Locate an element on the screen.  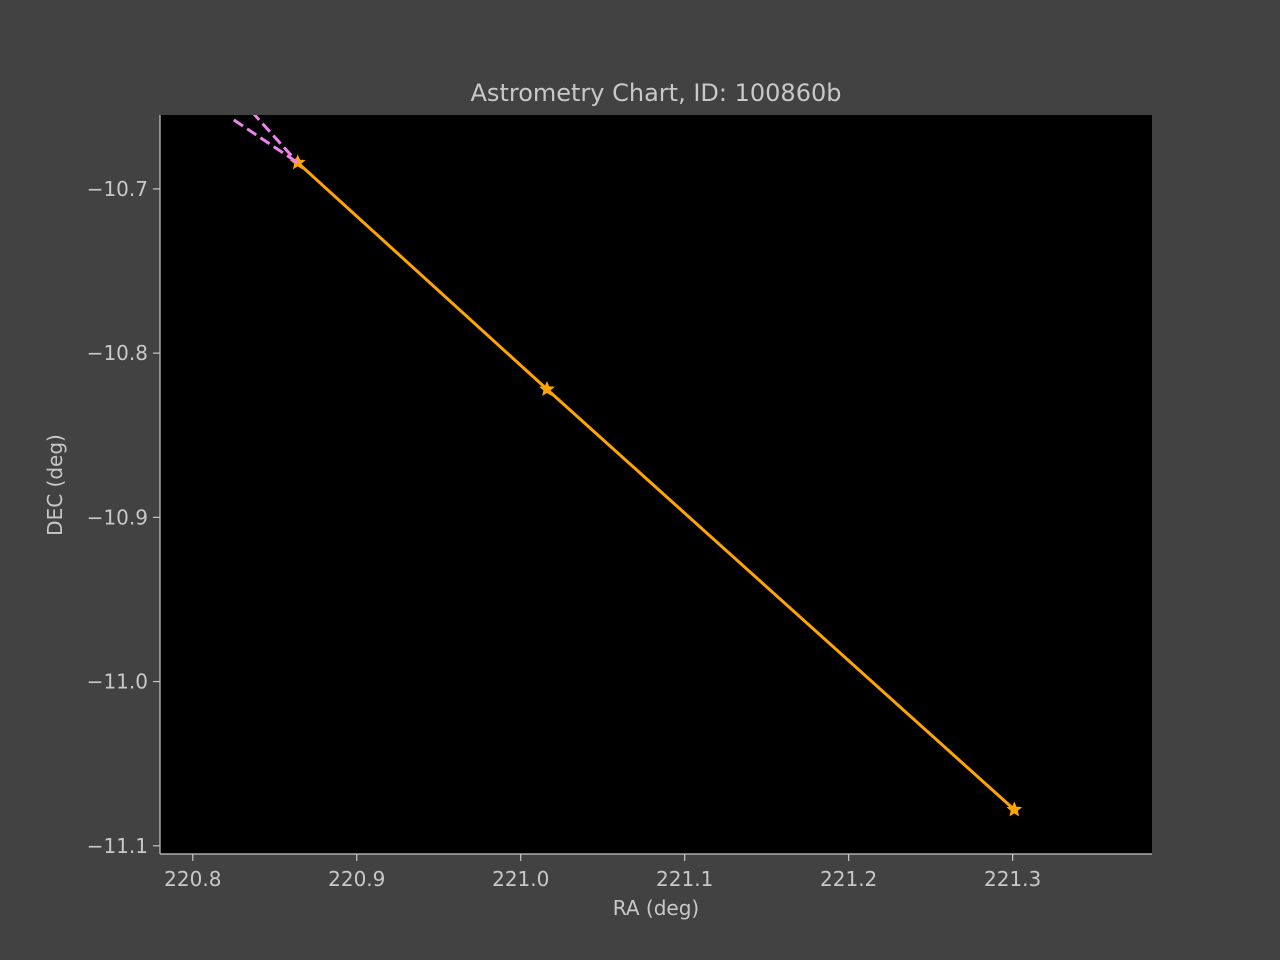
y-tick-label: −11.1 is located at coordinates (117, 846).